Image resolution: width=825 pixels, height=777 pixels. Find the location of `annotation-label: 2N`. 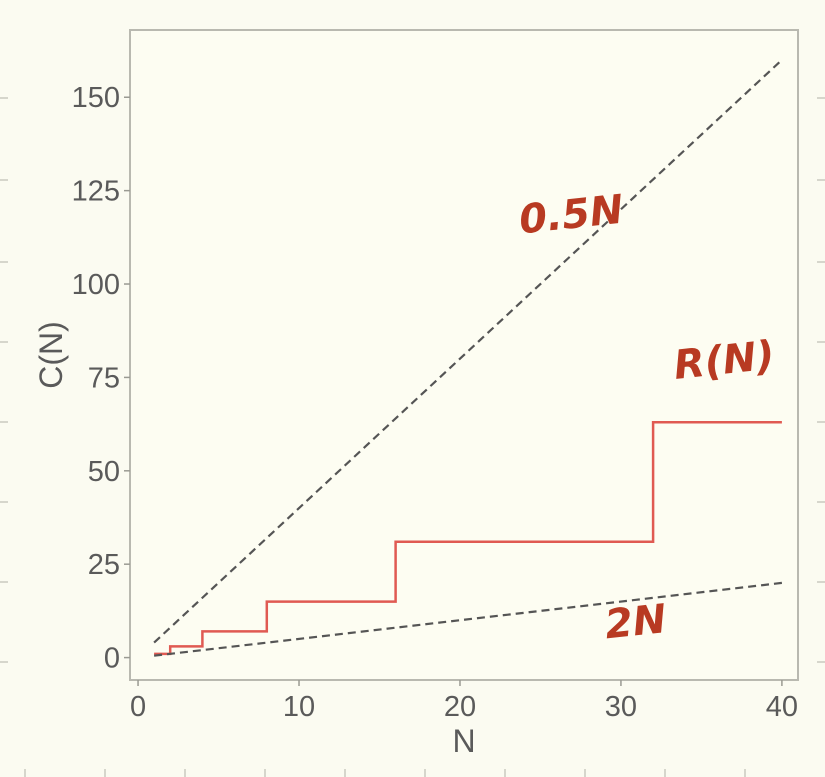

annotation-label: 2N is located at coordinates (636, 622).